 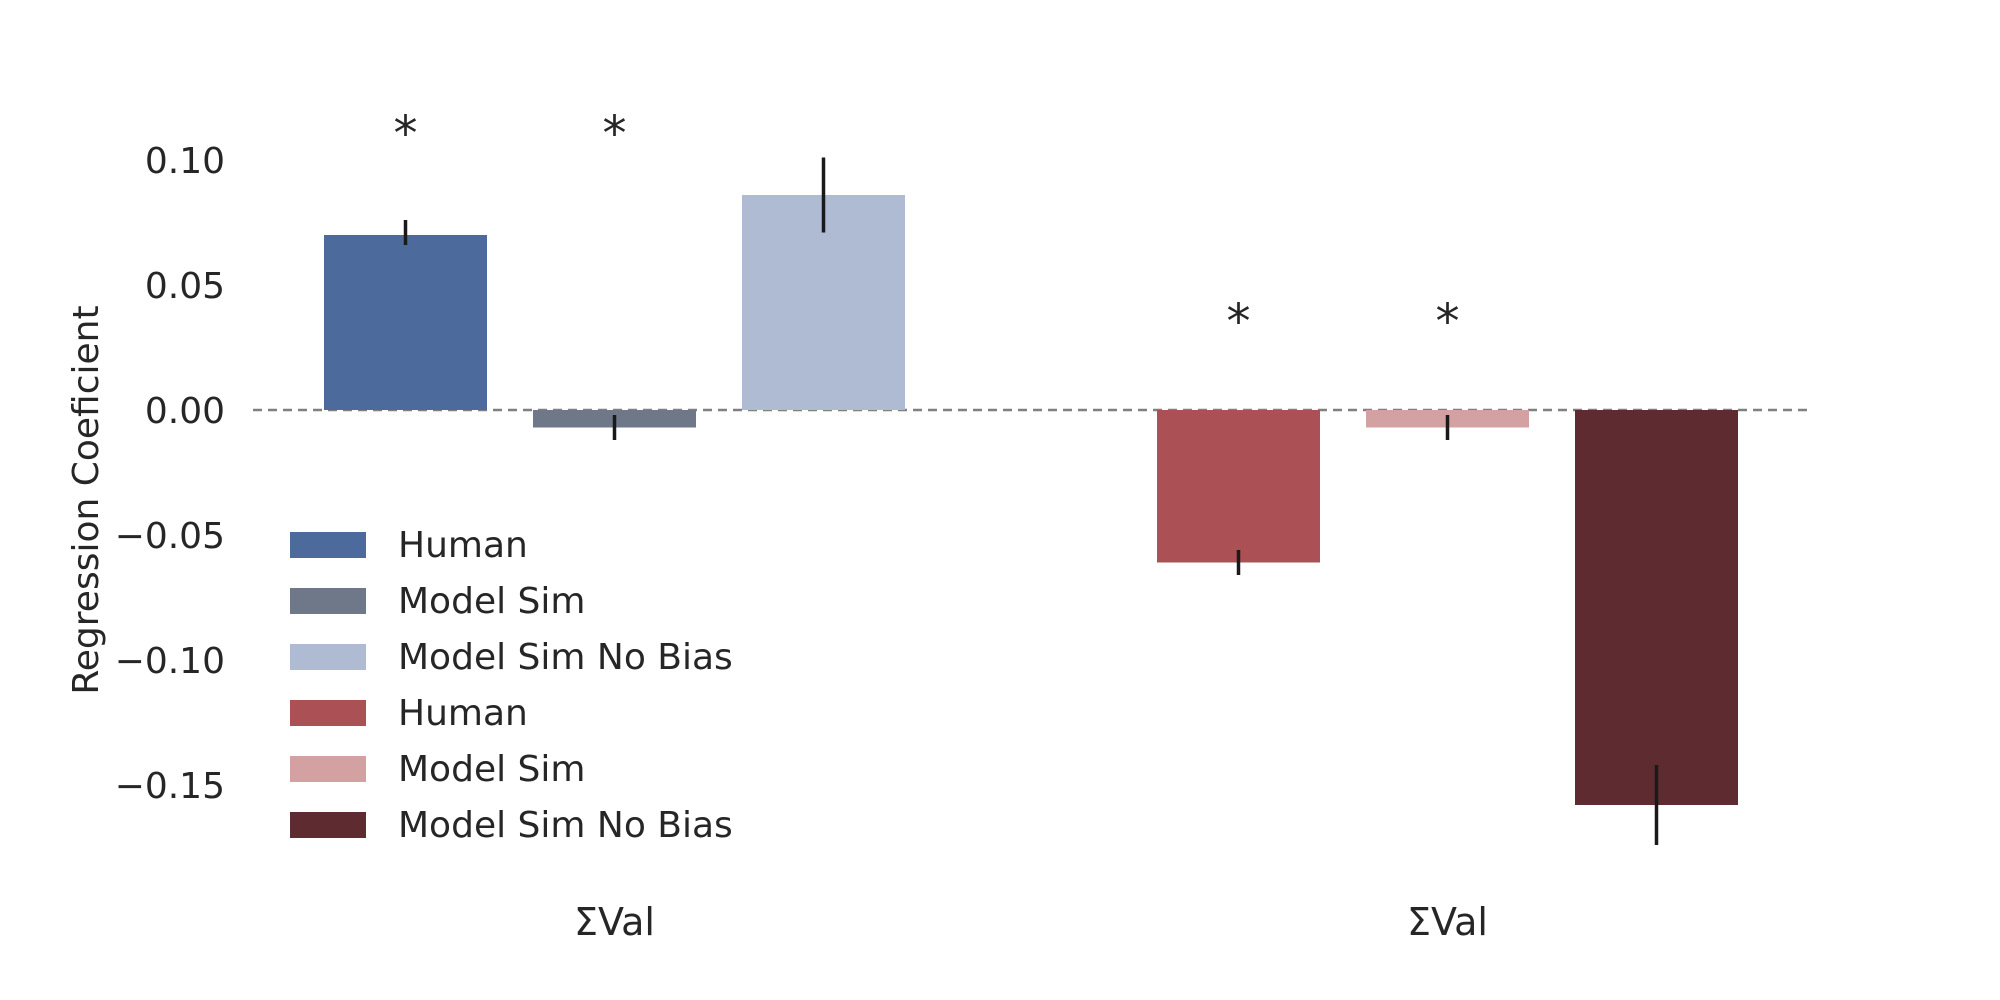 I want to click on y-tick-label: 0.10, so click(x=185, y=161).